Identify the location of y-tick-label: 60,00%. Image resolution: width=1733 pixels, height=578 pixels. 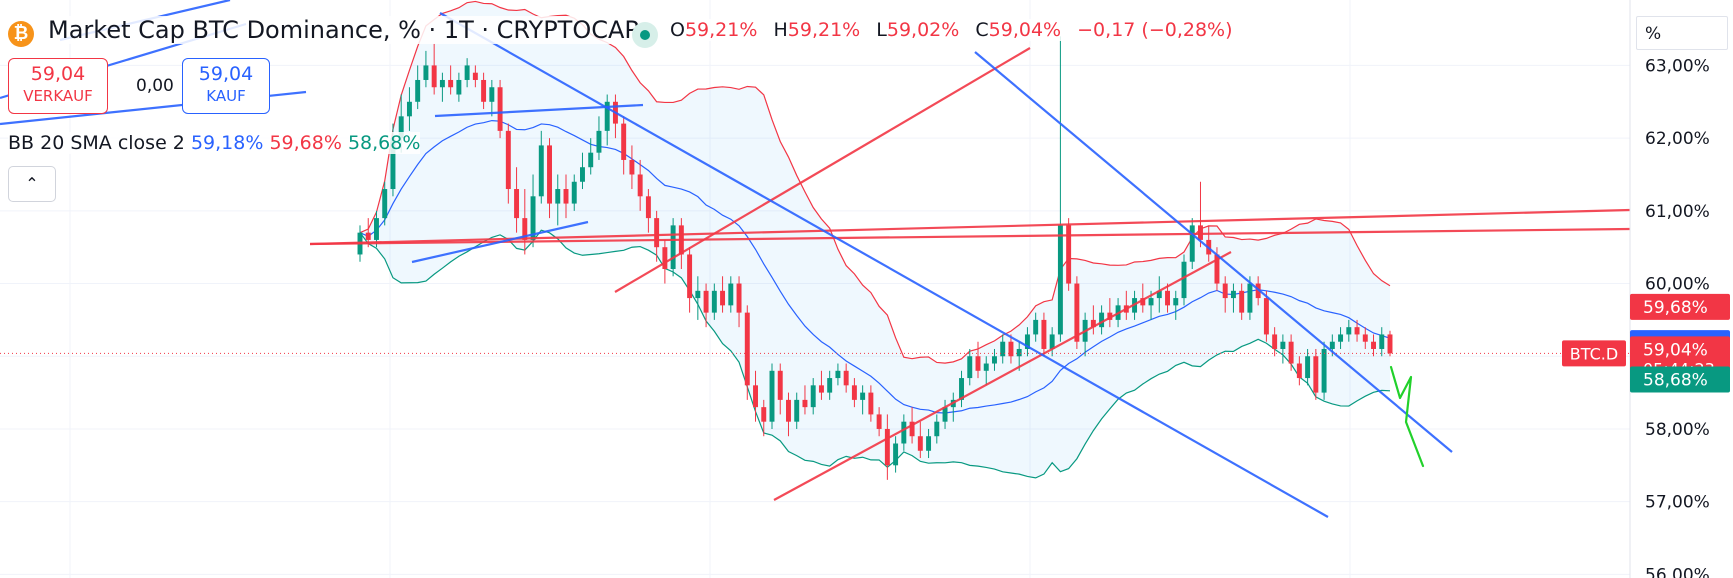
(1677, 285).